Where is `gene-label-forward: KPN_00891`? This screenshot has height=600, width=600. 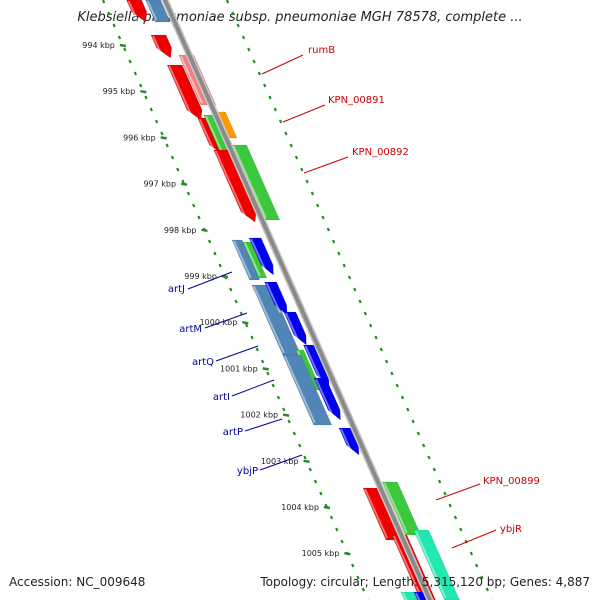
gene-label-forward: KPN_00891 is located at coordinates (356, 100).